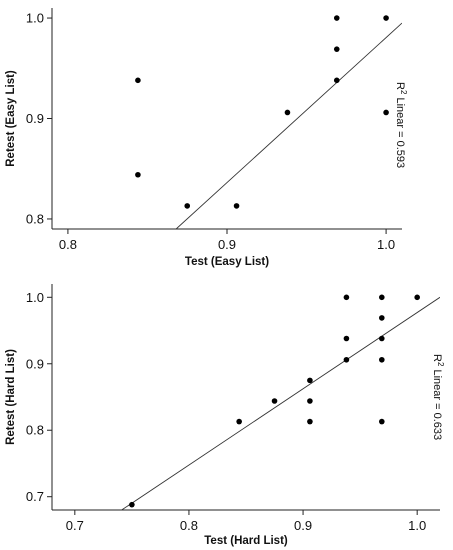 This screenshot has width=453, height=550. I want to click on y-tick-label: 0.7, so click(35, 496).